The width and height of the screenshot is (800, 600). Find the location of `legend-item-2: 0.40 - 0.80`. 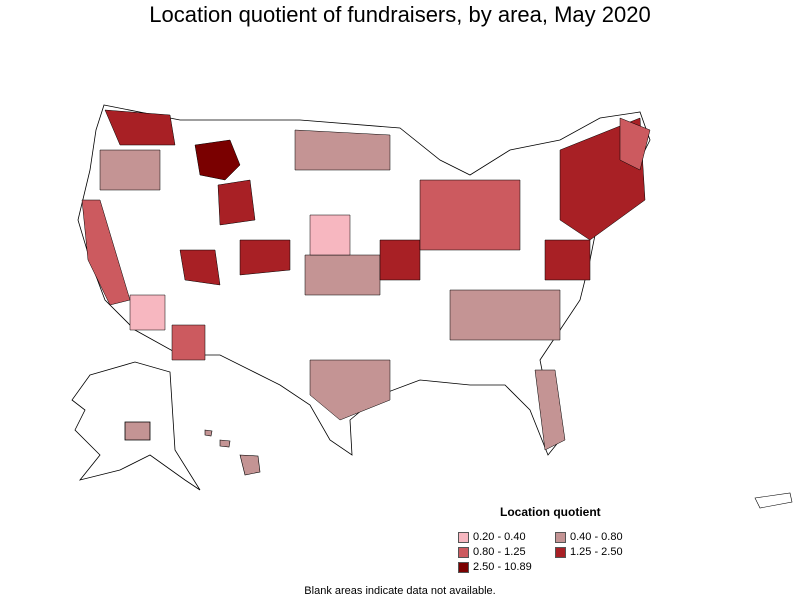

legend-item-2: 0.40 - 0.80 is located at coordinates (589, 537).